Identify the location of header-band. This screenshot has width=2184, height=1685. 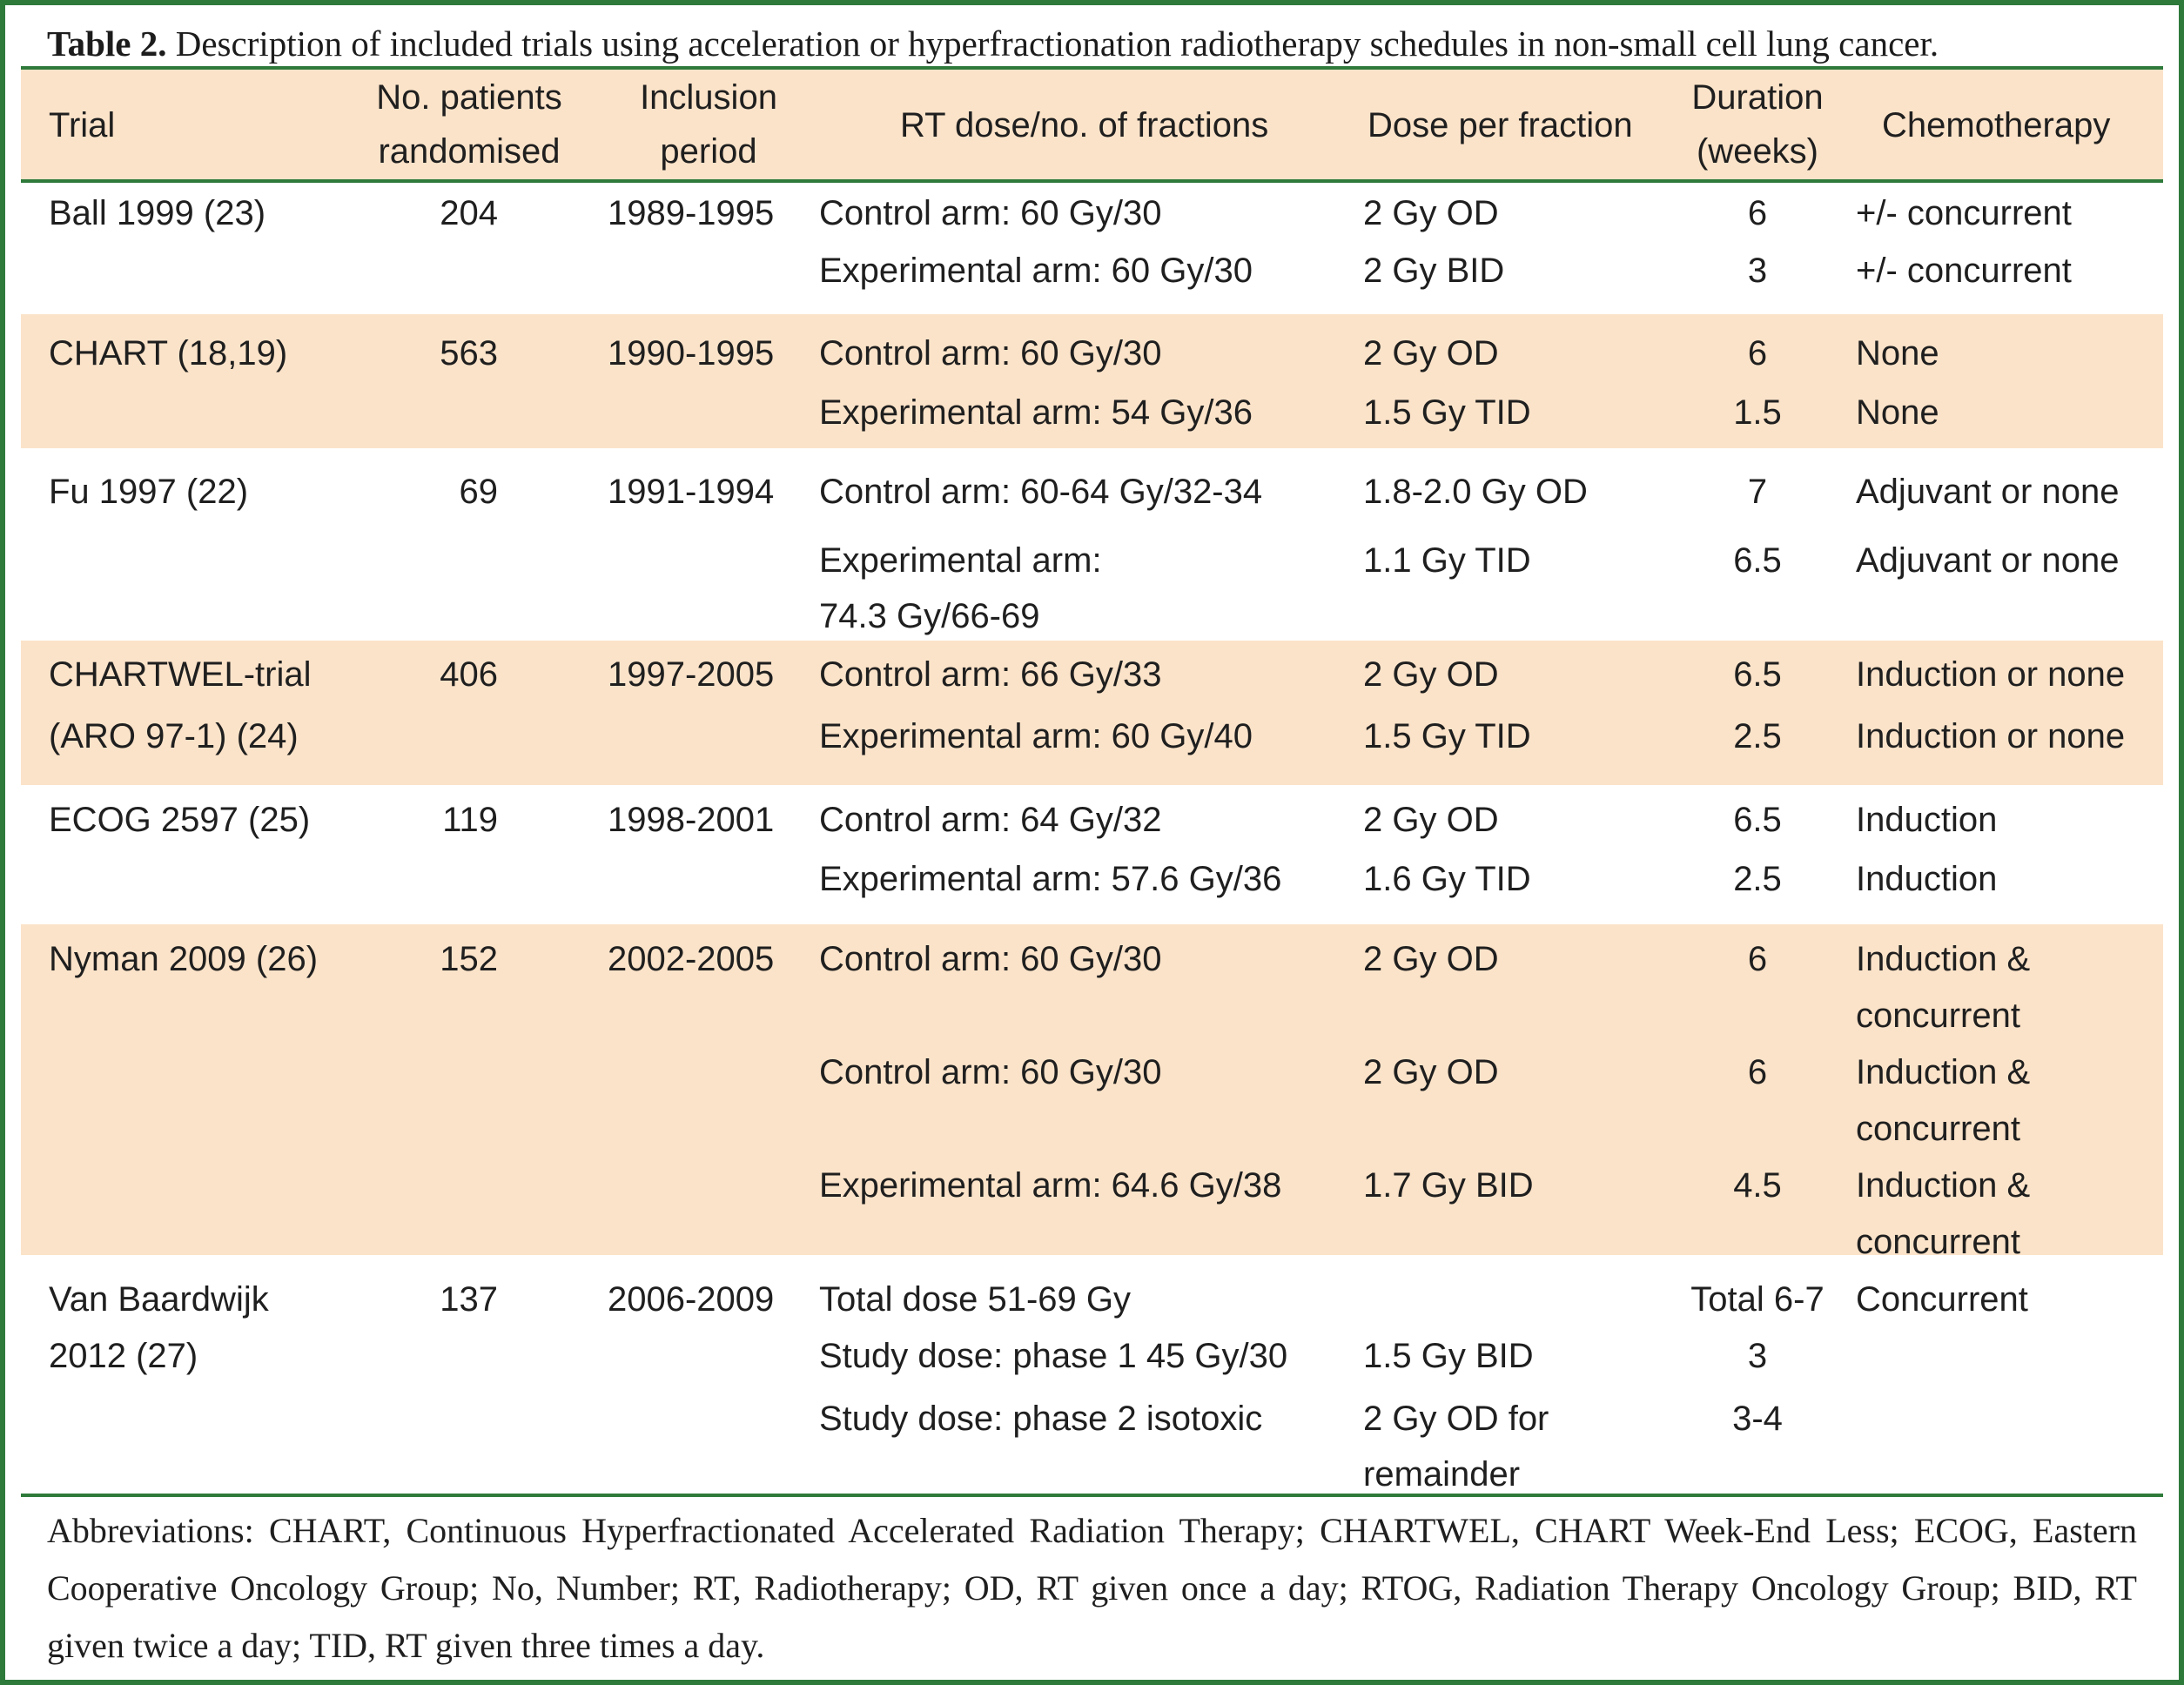
(1092, 122).